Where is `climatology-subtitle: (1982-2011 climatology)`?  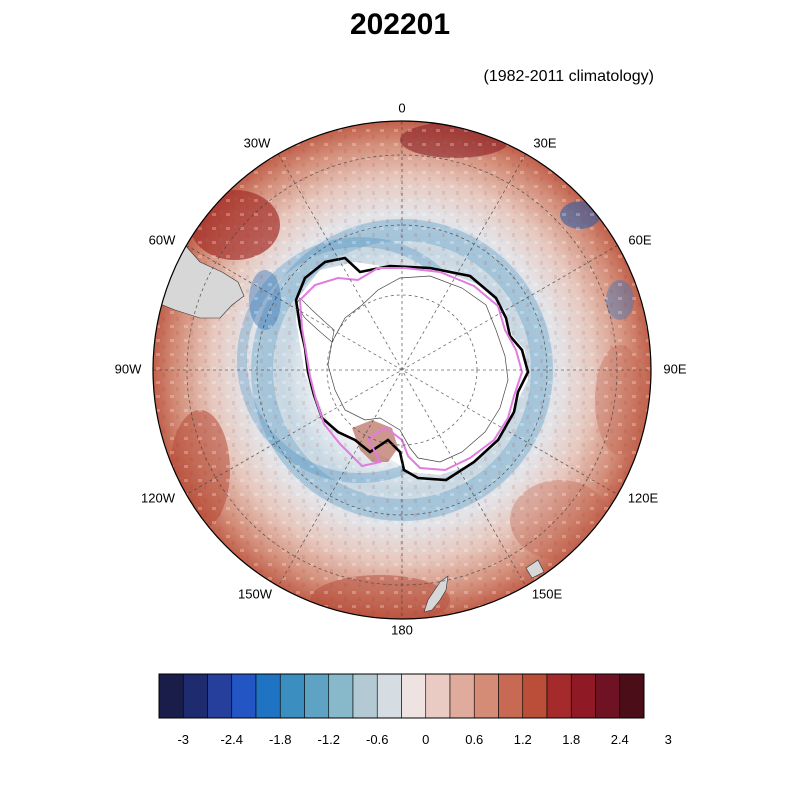
climatology-subtitle: (1982-2011 climatology) is located at coordinates (568, 76).